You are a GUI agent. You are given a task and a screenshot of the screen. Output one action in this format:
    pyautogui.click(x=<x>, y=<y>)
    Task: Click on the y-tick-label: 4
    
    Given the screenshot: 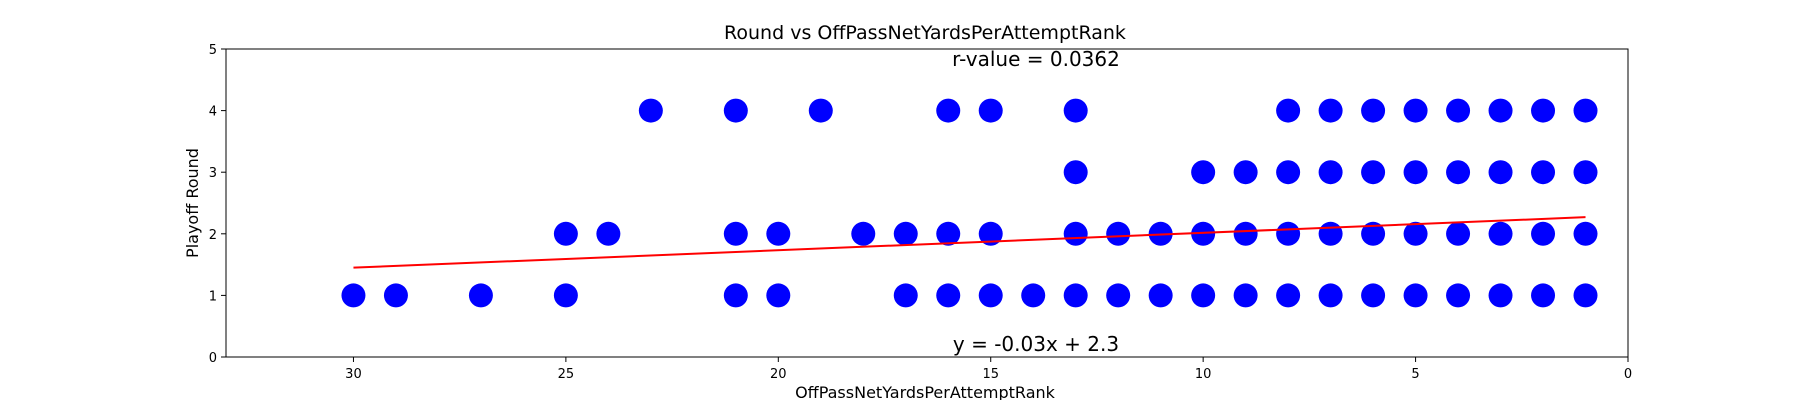 What is the action you would take?
    pyautogui.click(x=213, y=112)
    